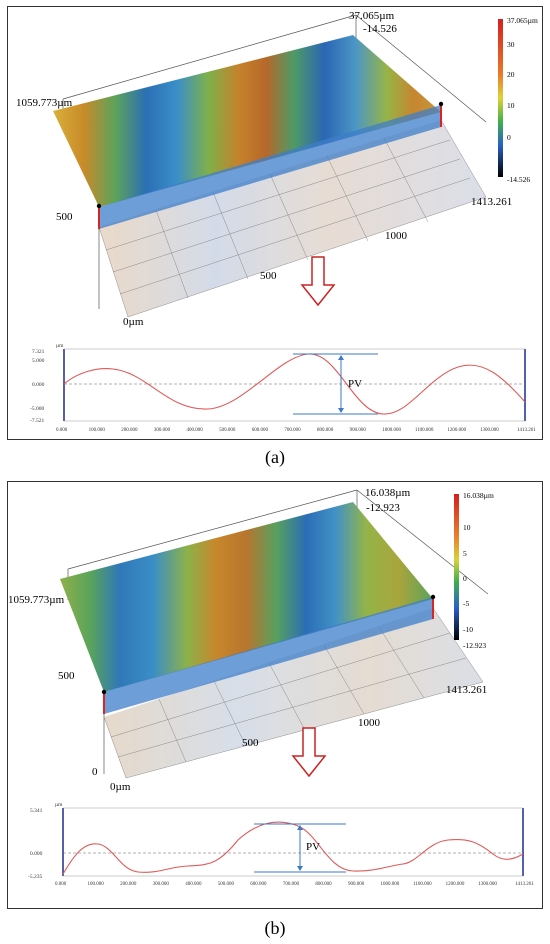 The width and height of the screenshot is (550, 944). Describe the element at coordinates (120, 787) in the screenshot. I see `x-origin-label-b: 0µm` at that location.